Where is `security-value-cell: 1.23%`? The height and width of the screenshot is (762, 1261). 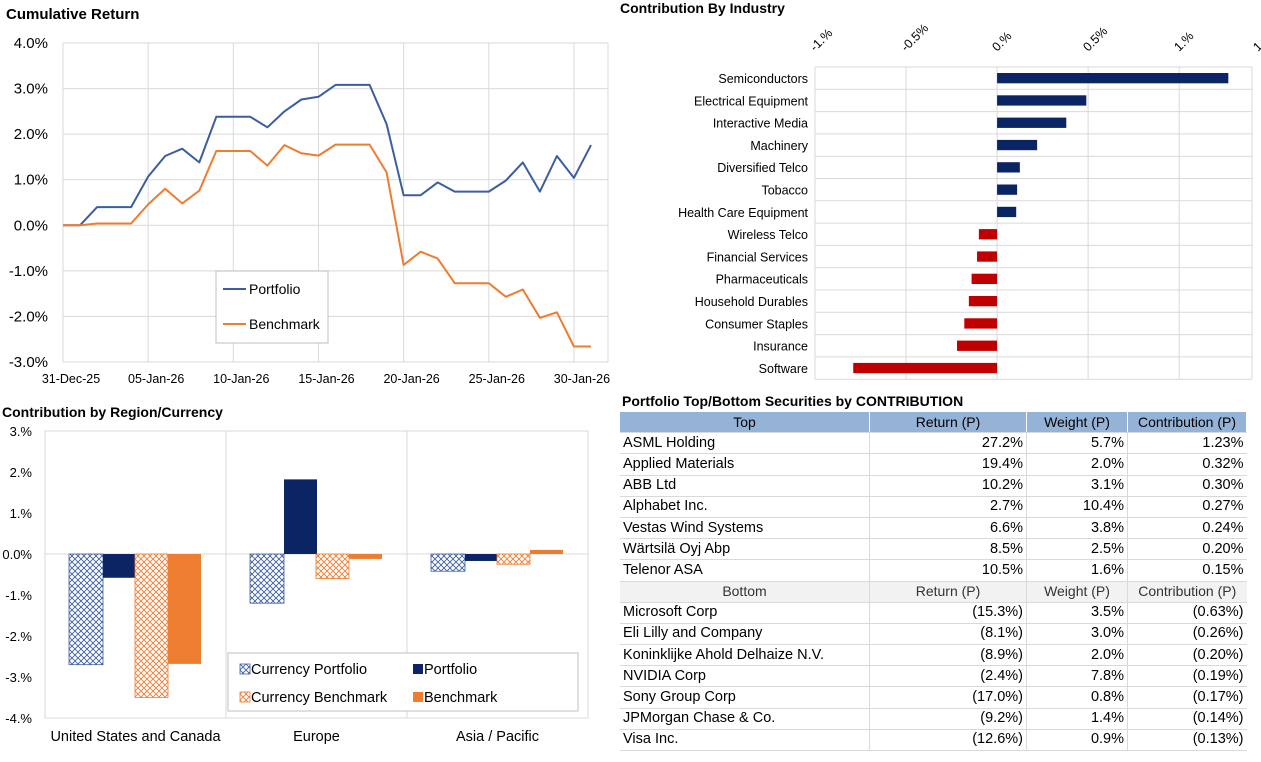 security-value-cell: 1.23% is located at coordinates (1187, 443).